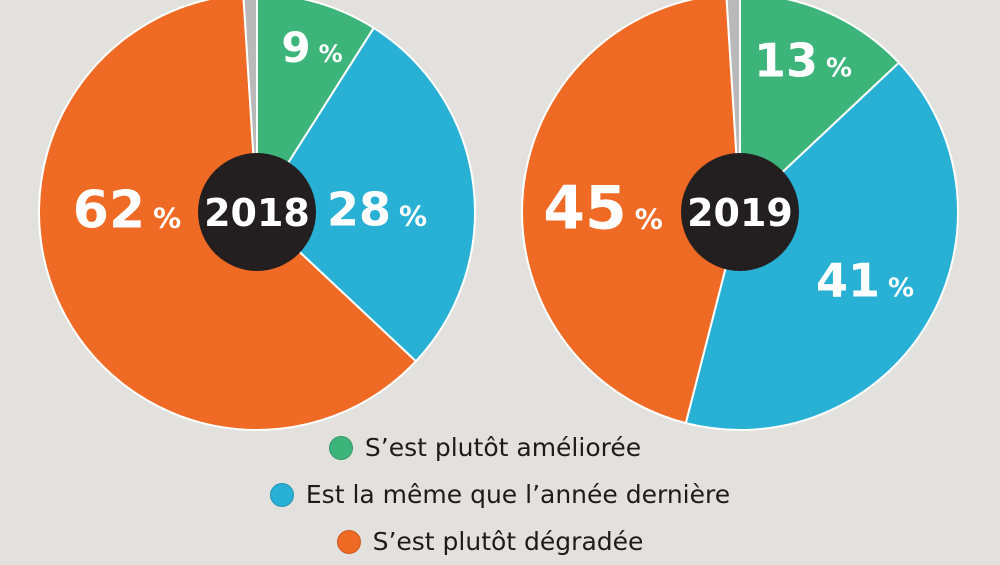 The height and width of the screenshot is (565, 1000). I want to click on legend-label-same: Est la même que l’année dernière, so click(518, 494).